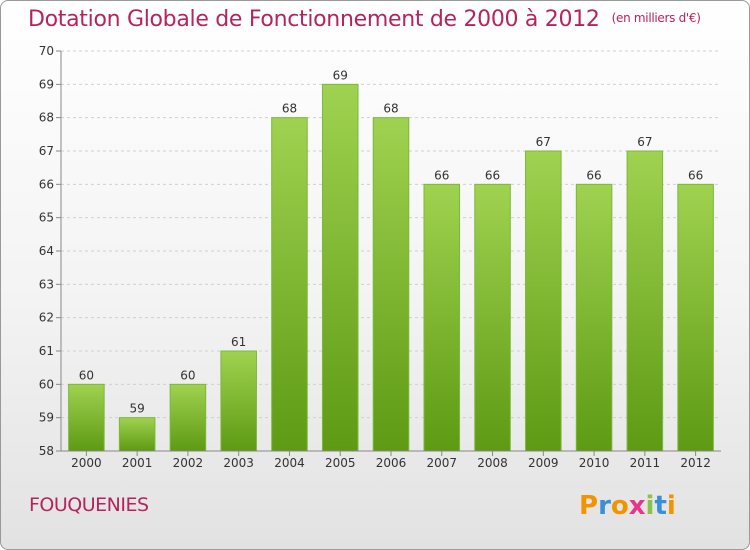 This screenshot has width=750, height=550. Describe the element at coordinates (238, 342) in the screenshot. I see `value-label-2003: 61` at that location.